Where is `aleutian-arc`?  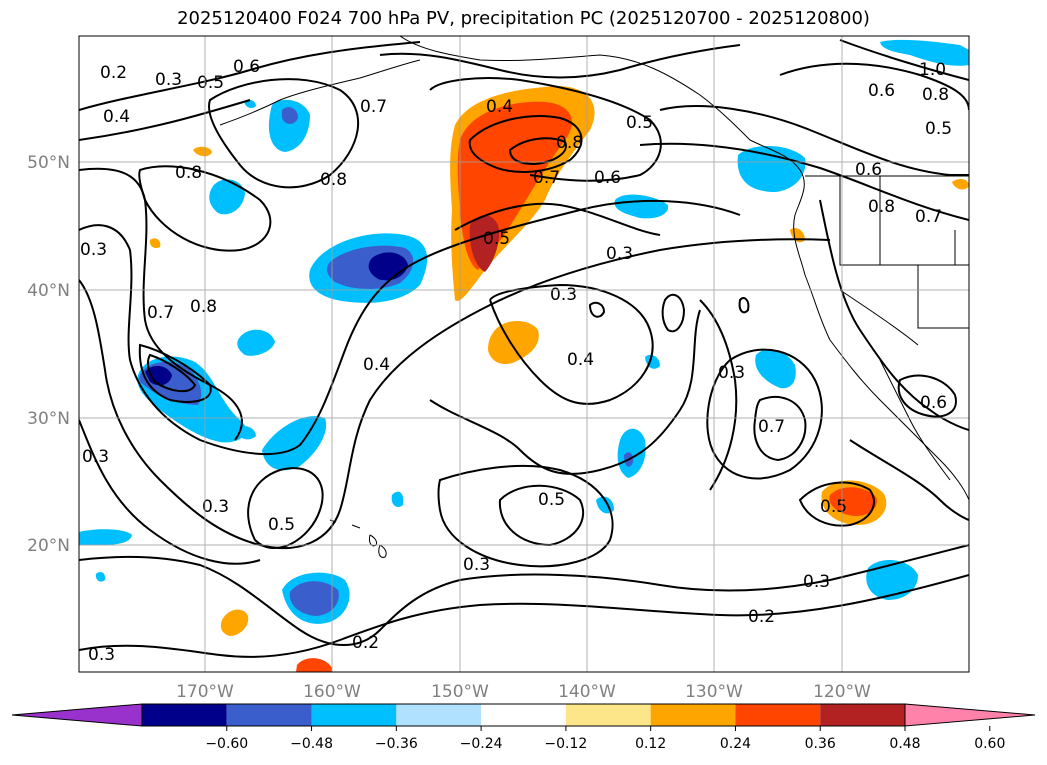 aleutian-arc is located at coordinates (320, 92).